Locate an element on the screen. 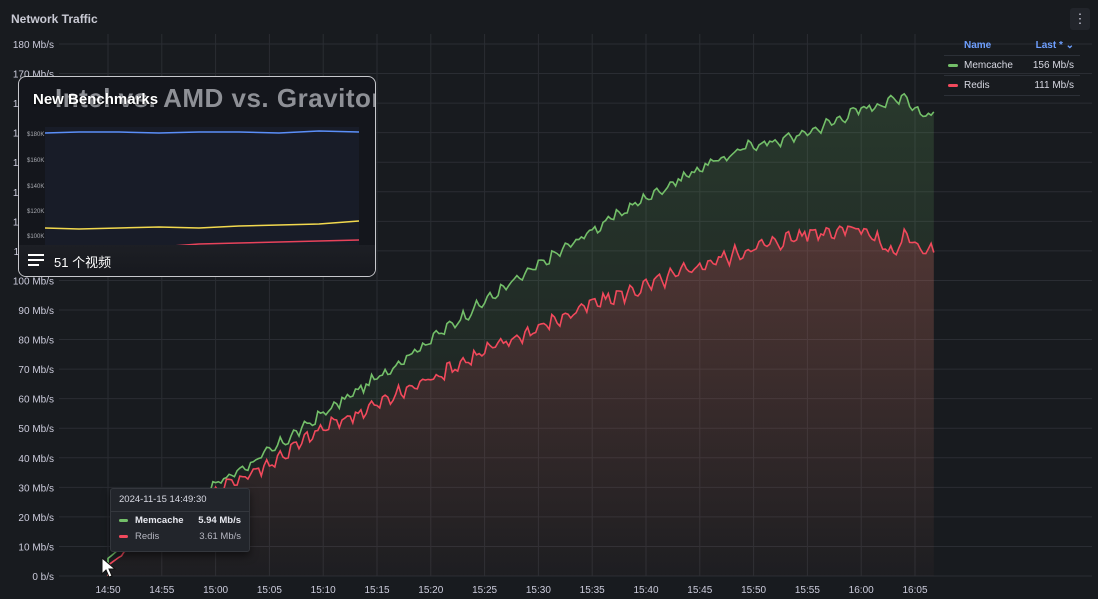 The image size is (1098, 599). tooltip-series-value: 3.61 Mb/s is located at coordinates (220, 536).